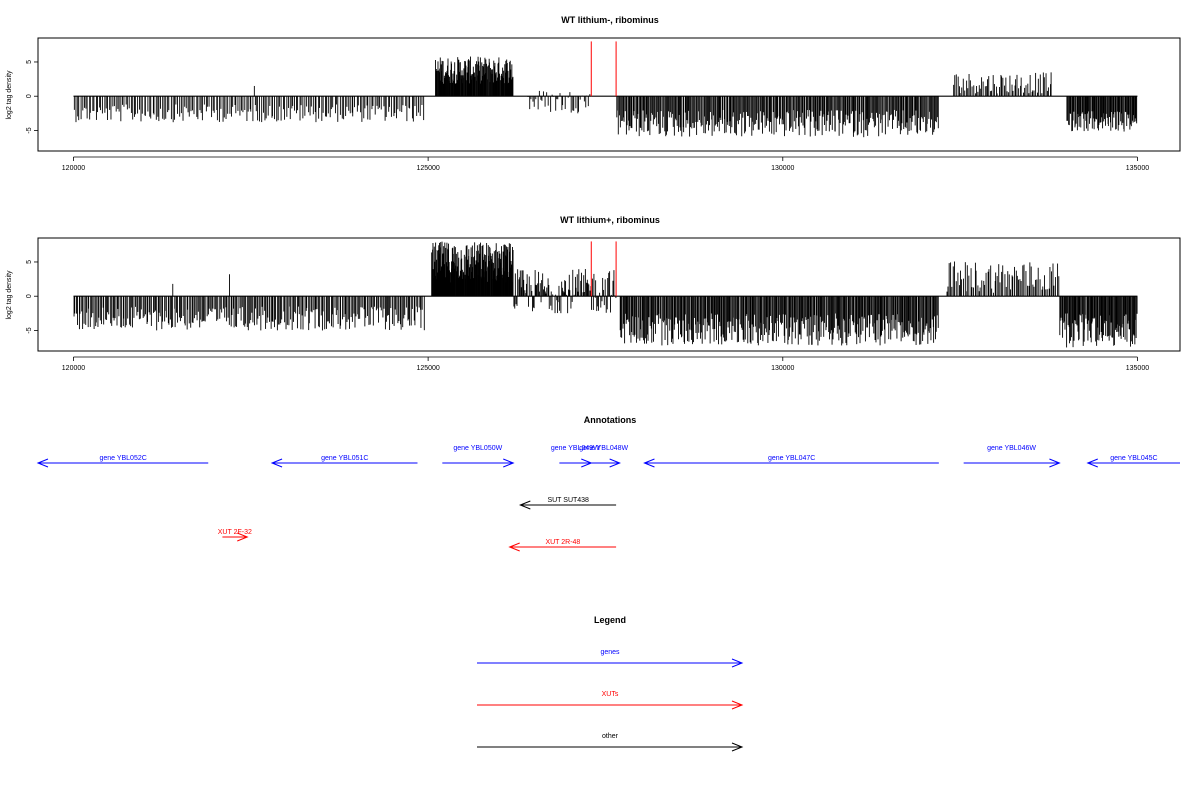  I want to click on annotation-feature: gene YBL046W, so click(1012, 456).